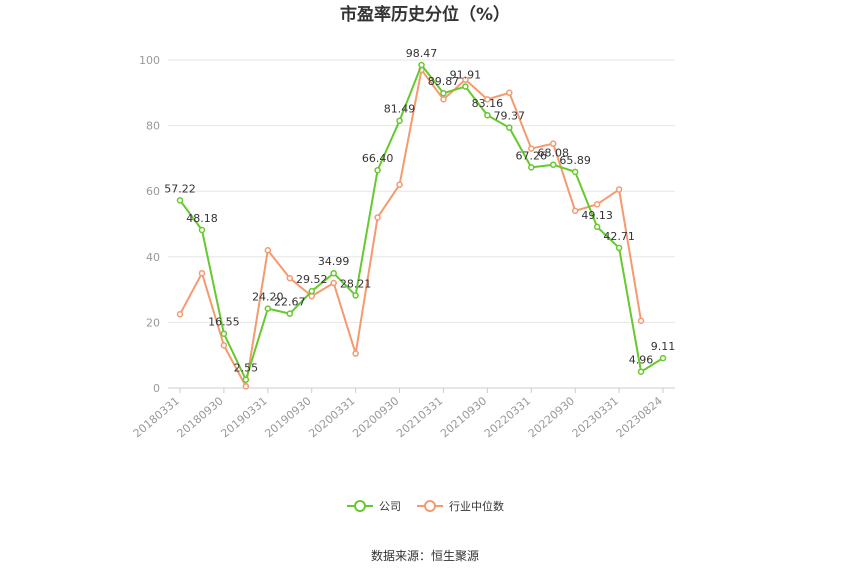 Image resolution: width=850 pixels, height=575 pixels. I want to click on data-label: 48.18, so click(202, 218).